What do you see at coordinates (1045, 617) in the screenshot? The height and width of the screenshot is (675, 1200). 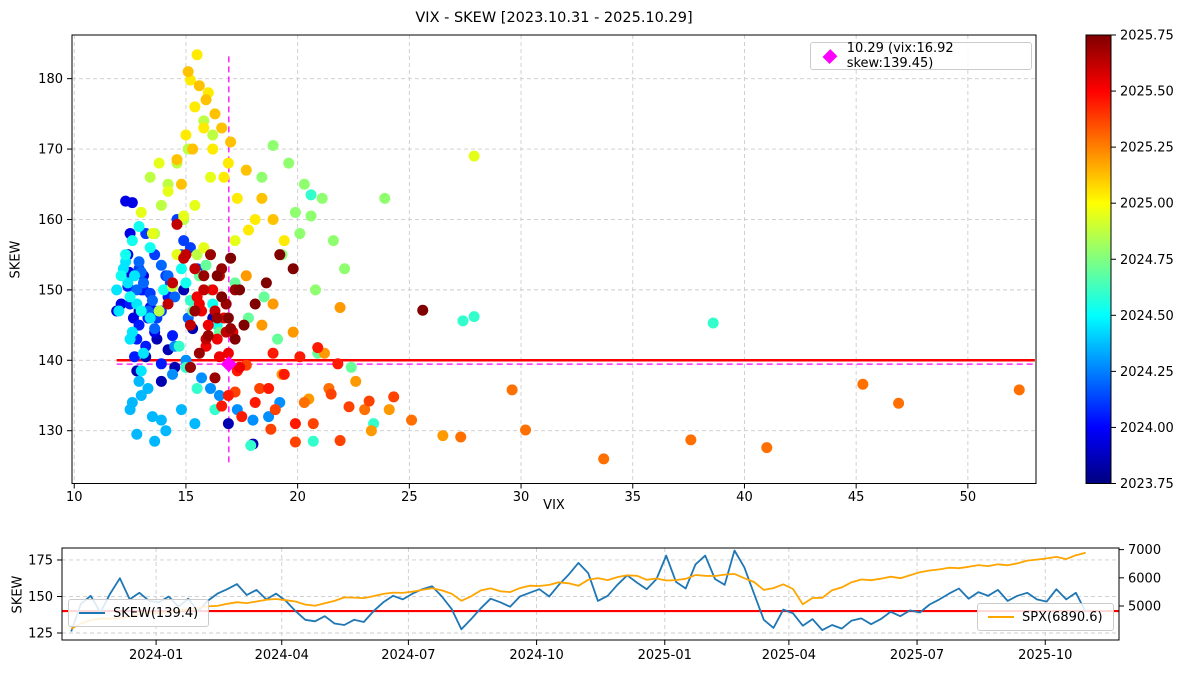 I see `legend-spx: SPX(6890.6)` at bounding box center [1045, 617].